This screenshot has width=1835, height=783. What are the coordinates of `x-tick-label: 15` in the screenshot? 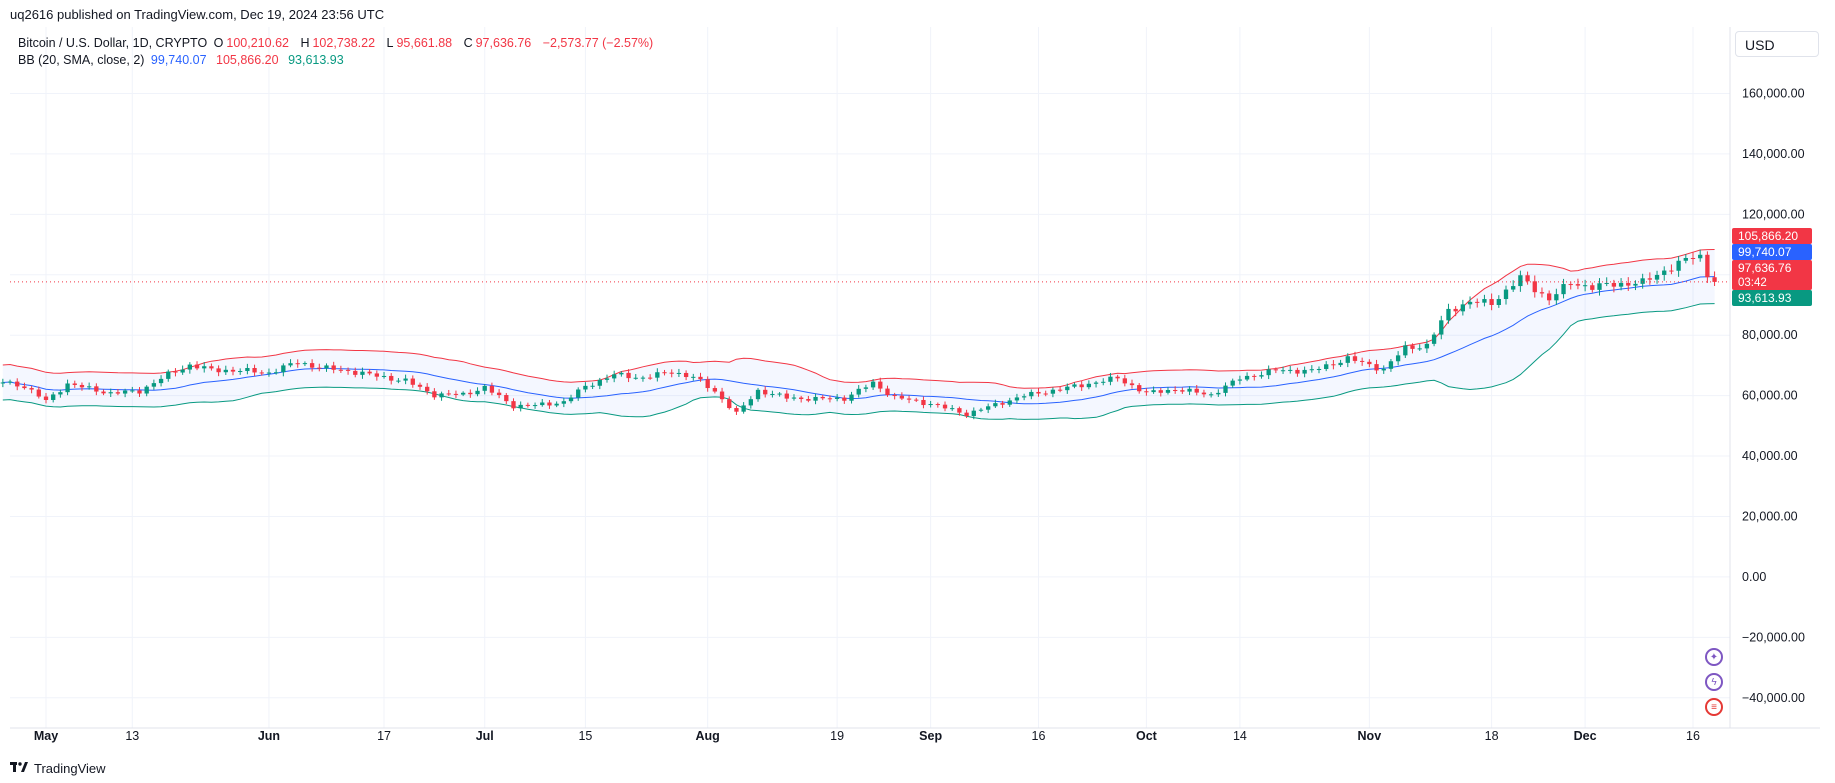 It's located at (585, 736).